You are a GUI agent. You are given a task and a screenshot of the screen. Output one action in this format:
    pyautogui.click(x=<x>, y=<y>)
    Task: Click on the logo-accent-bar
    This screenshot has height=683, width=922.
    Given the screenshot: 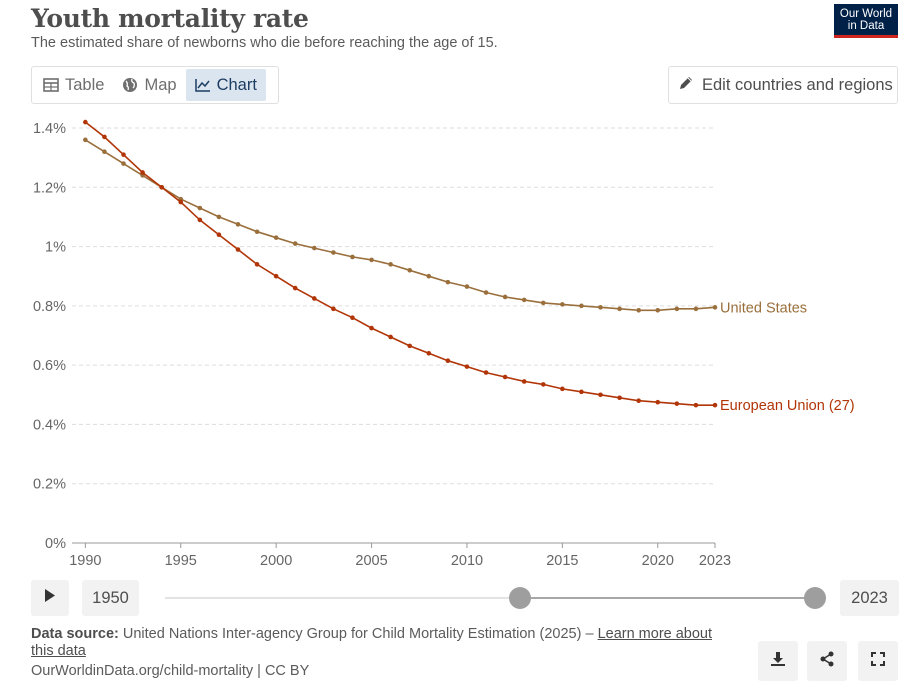 What is the action you would take?
    pyautogui.click(x=866, y=36)
    